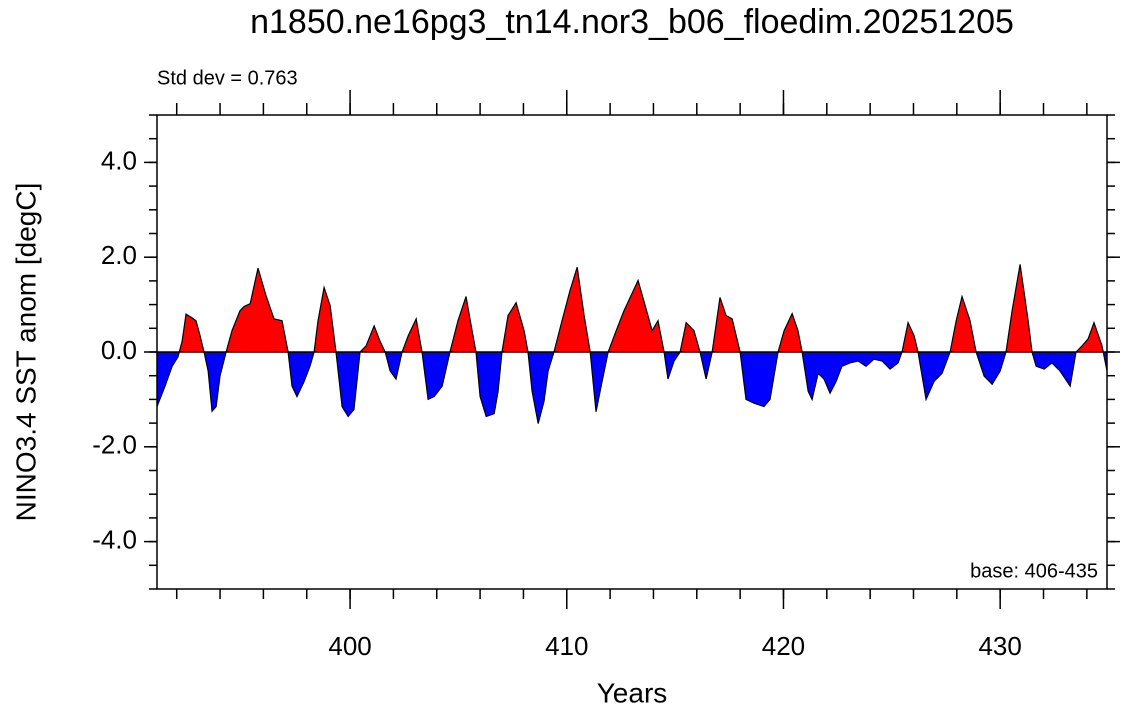 The width and height of the screenshot is (1137, 714). I want to click on area-above, so click(632, 308).